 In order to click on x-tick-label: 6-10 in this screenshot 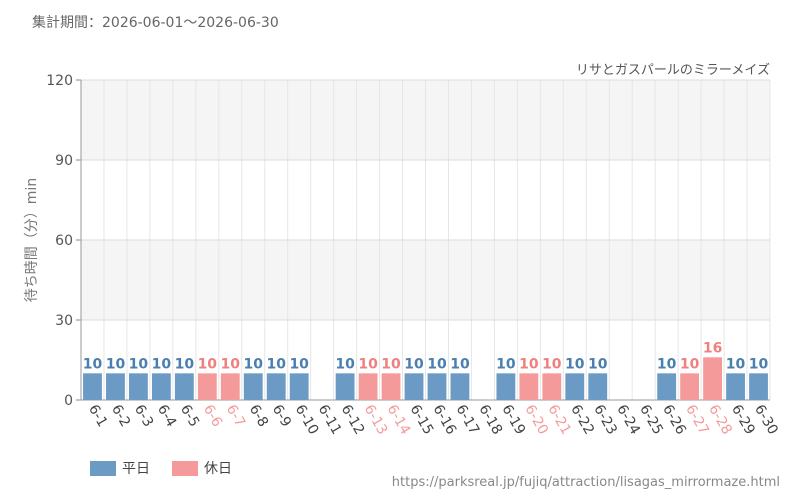, I will do `click(307, 420)`.